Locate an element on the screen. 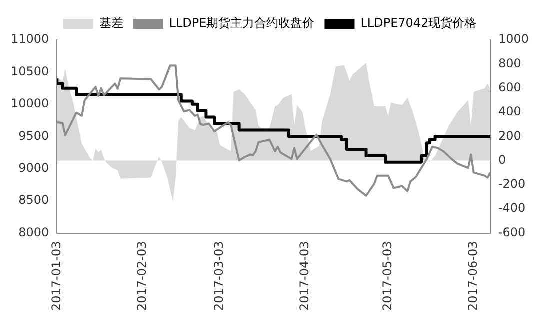 Image resolution: width=544 pixels, height=322 pixels. legend-label: LLDPE期货主力合约收盘价 is located at coordinates (242, 23).